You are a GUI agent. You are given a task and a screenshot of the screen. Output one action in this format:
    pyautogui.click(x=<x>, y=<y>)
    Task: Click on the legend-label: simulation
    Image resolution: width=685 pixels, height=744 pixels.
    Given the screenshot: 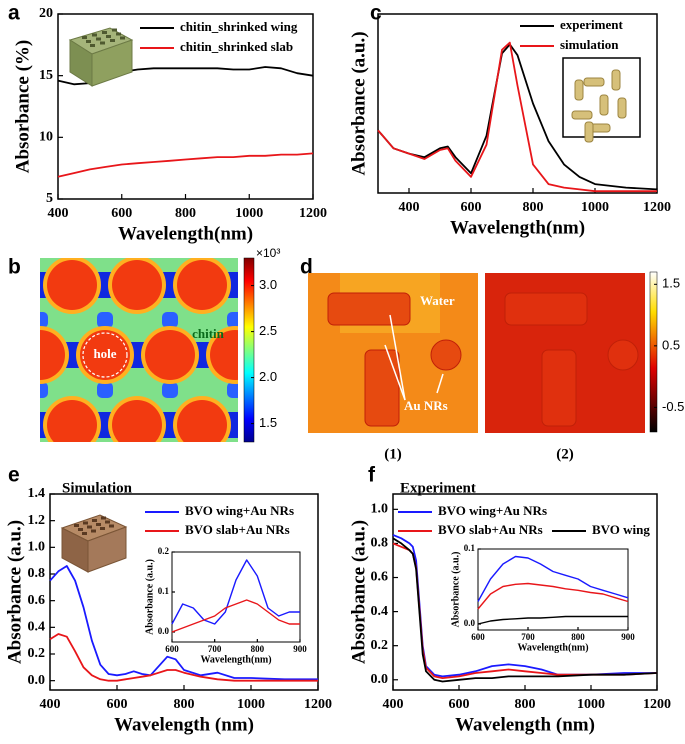 What is the action you would take?
    pyautogui.click(x=589, y=44)
    